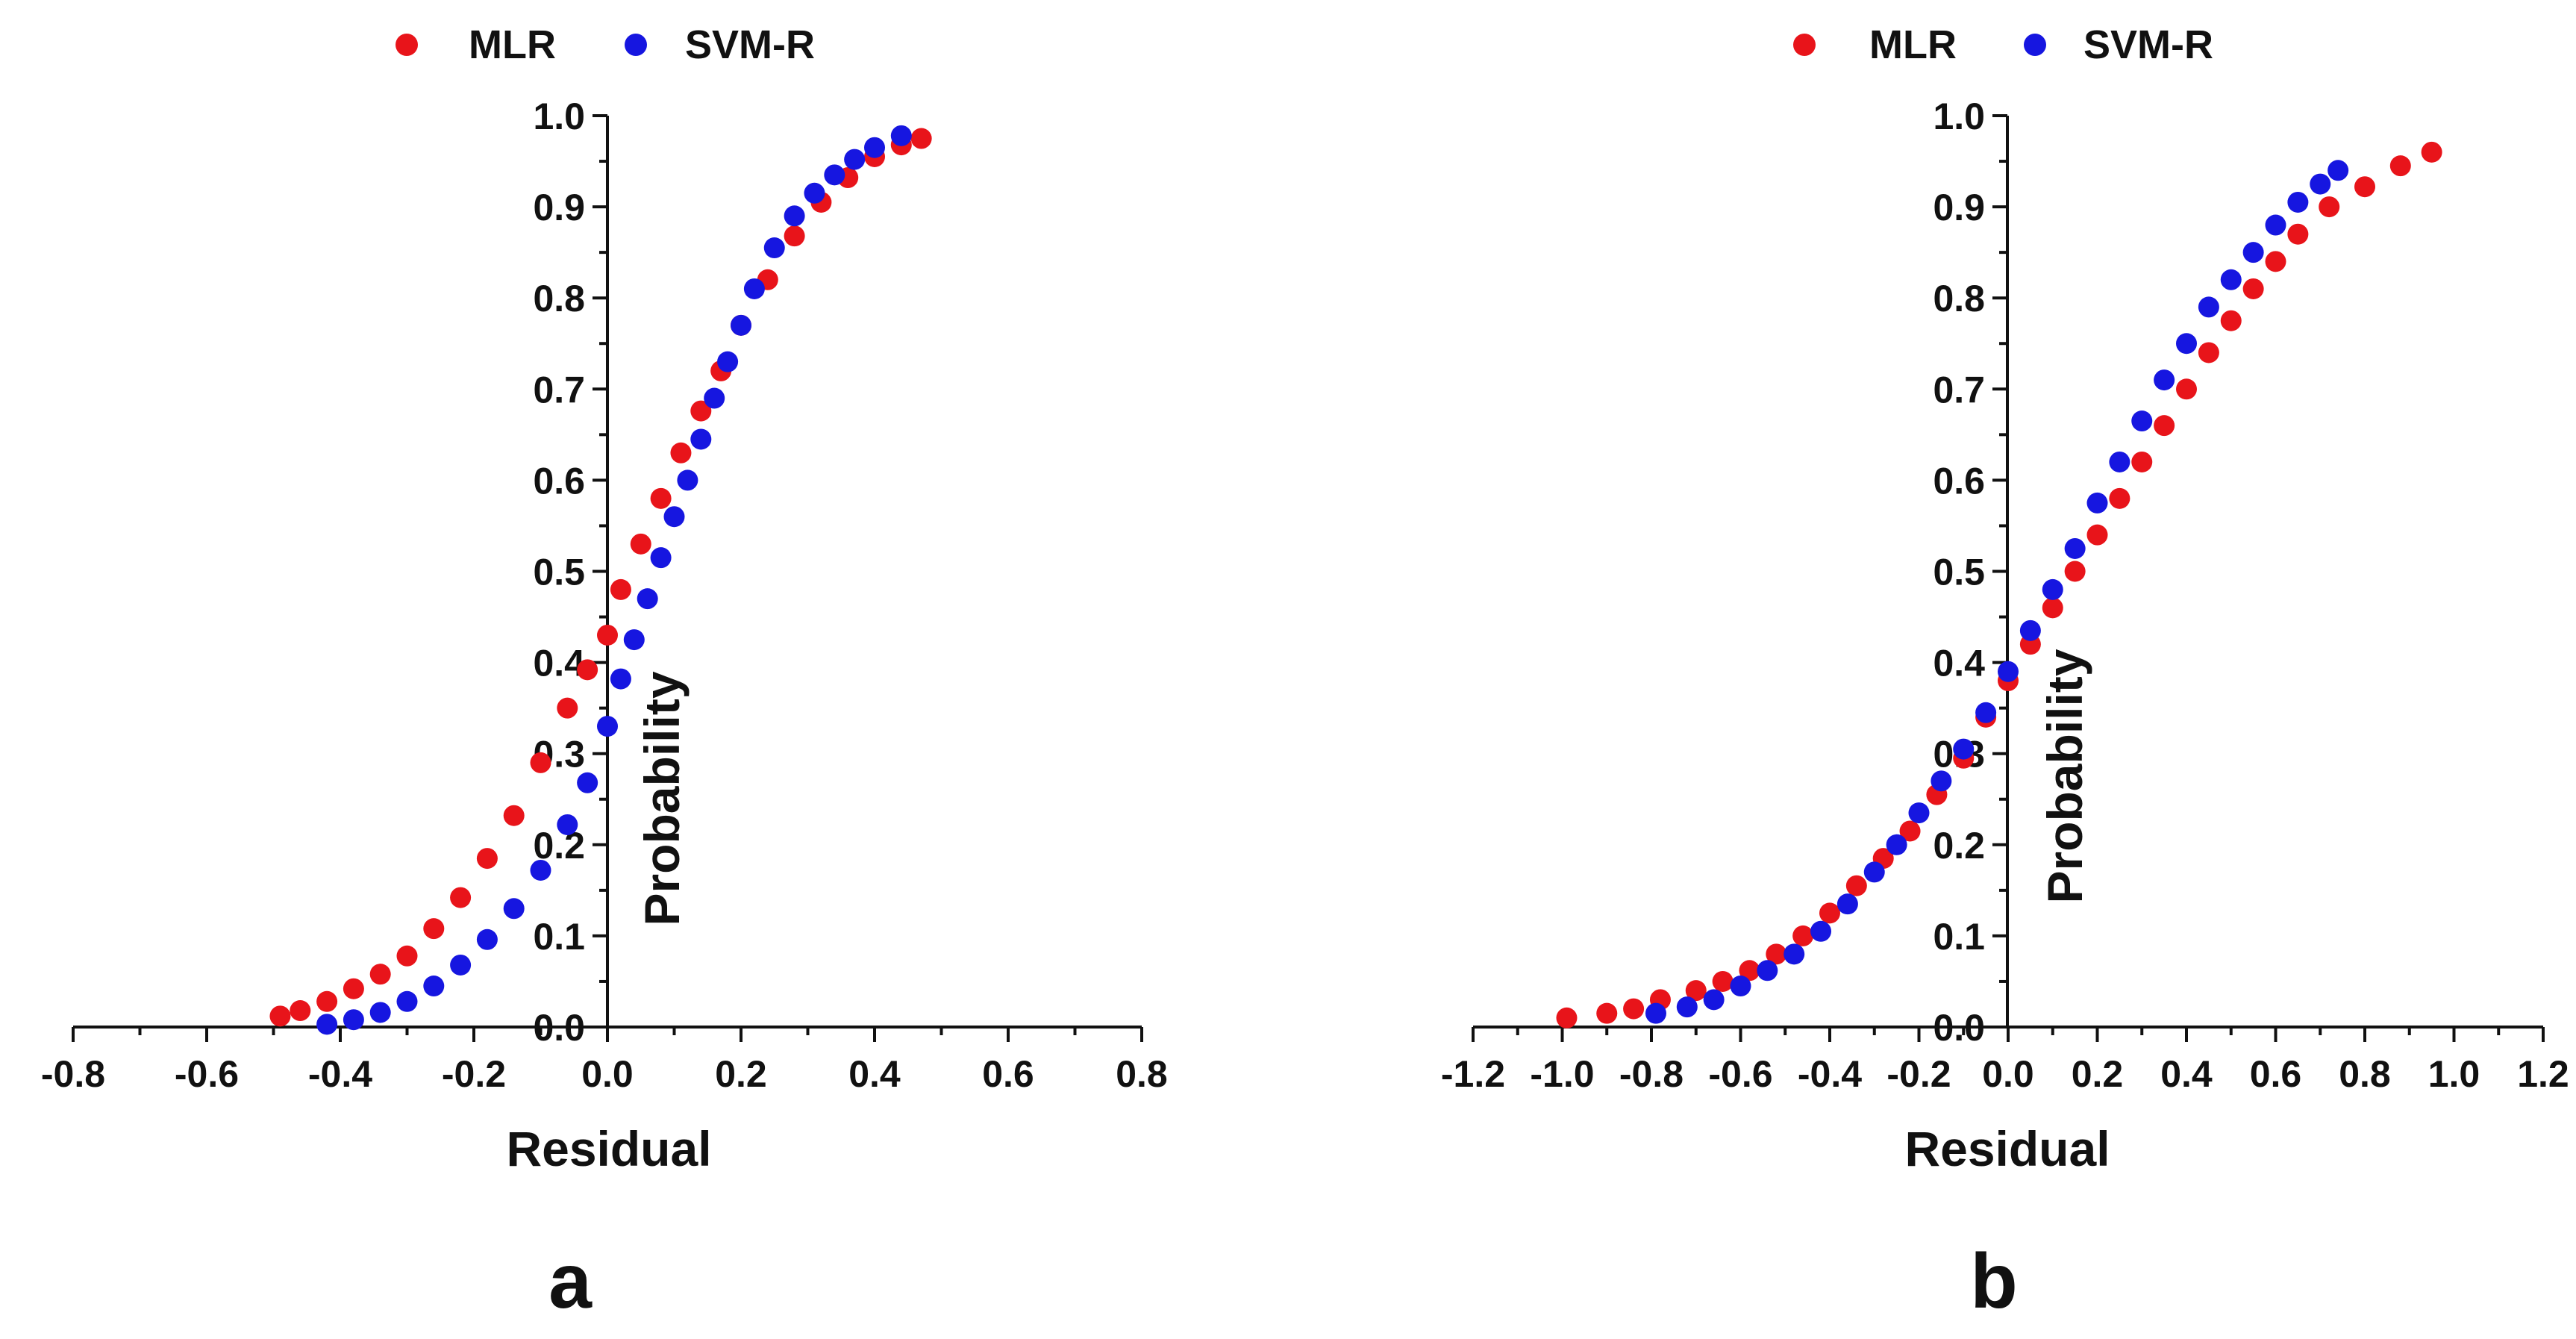  I want to click on panel-a-x-axis-title: Residual, so click(608, 1148).